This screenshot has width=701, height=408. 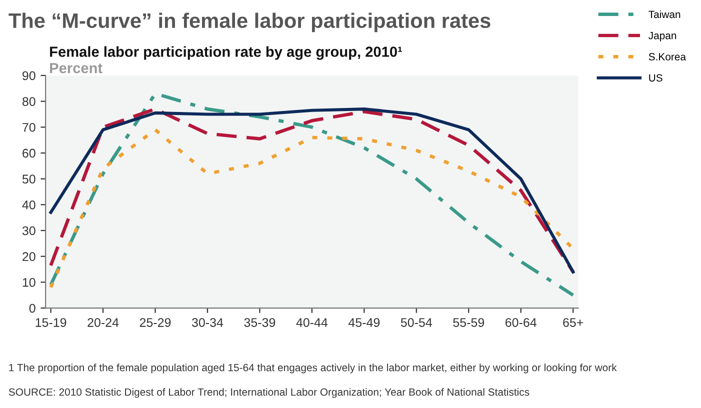 I want to click on text: 1 The proportion of the female population aged 15-64 that engages actively in the labor market, either by working or looking for work, so click(x=313, y=369).